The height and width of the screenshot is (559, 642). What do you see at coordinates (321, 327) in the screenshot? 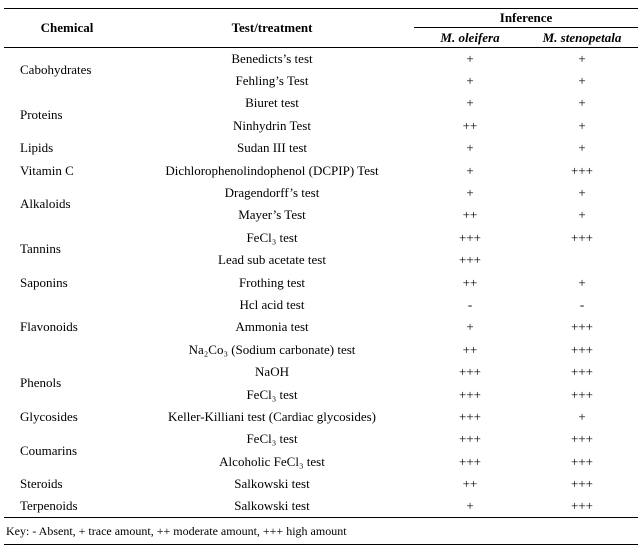
I see `table-row: Ammonia test + +++` at bounding box center [321, 327].